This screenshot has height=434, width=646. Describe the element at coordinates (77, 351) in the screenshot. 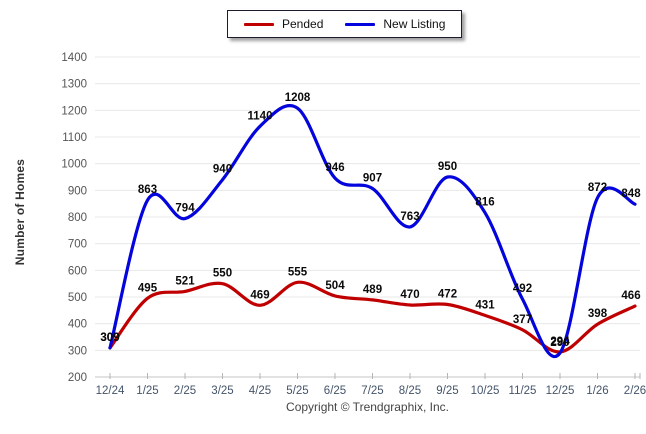

I see `y-tick-label: 300` at that location.